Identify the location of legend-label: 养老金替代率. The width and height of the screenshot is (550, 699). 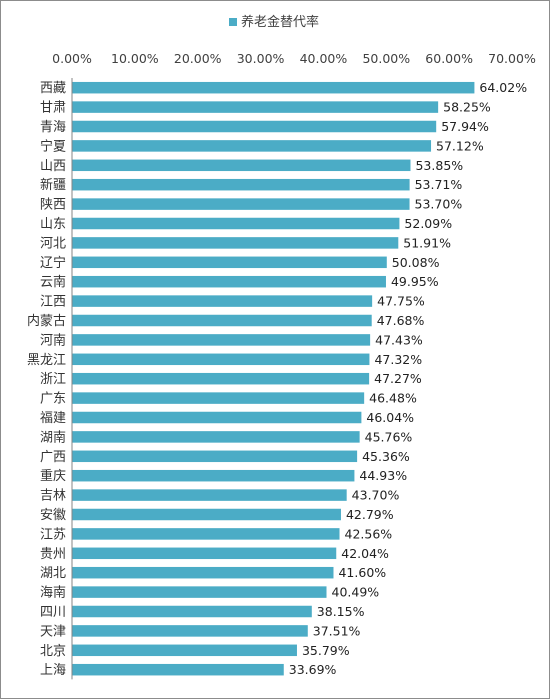
(280, 22).